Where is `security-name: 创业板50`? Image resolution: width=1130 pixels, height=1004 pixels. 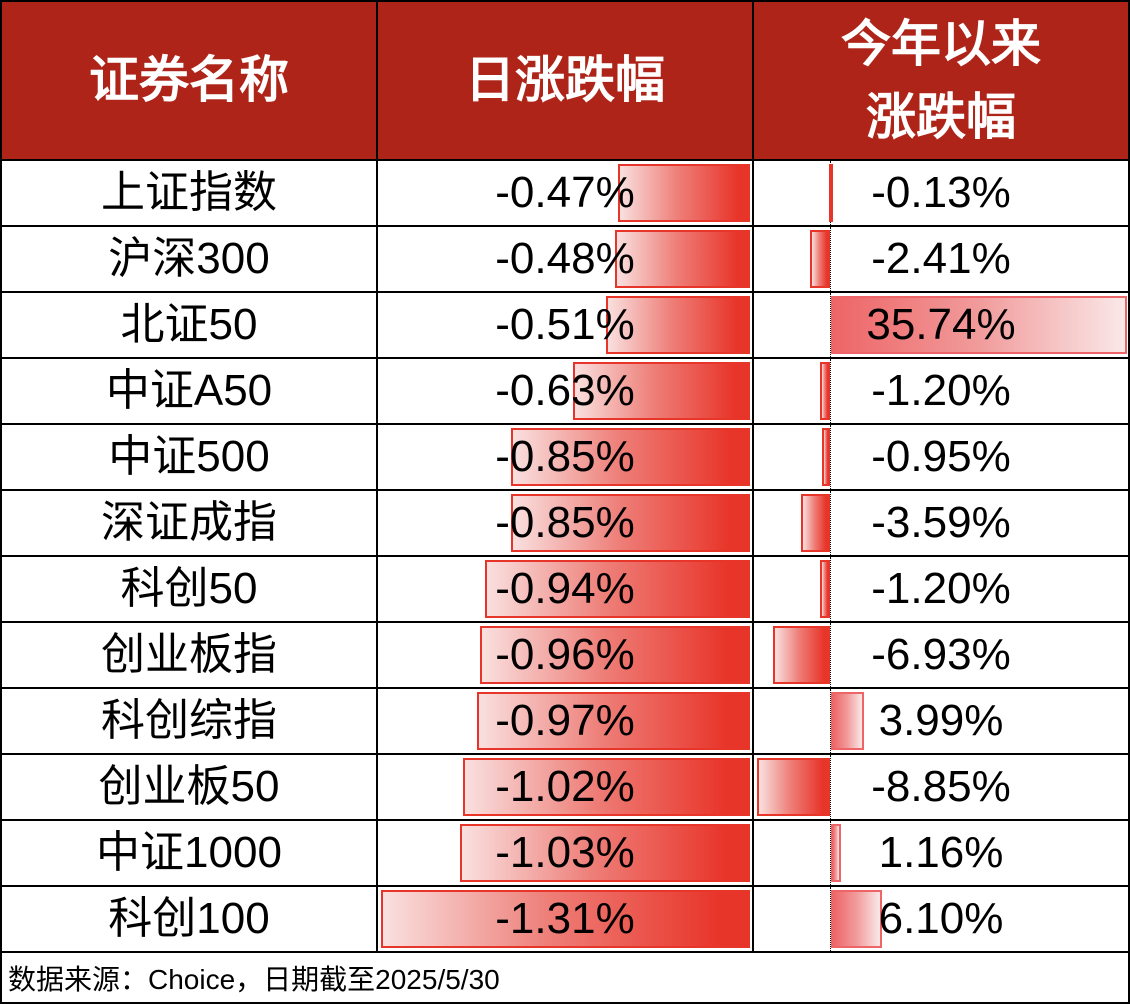 security-name: 创业板50 is located at coordinates (189, 786).